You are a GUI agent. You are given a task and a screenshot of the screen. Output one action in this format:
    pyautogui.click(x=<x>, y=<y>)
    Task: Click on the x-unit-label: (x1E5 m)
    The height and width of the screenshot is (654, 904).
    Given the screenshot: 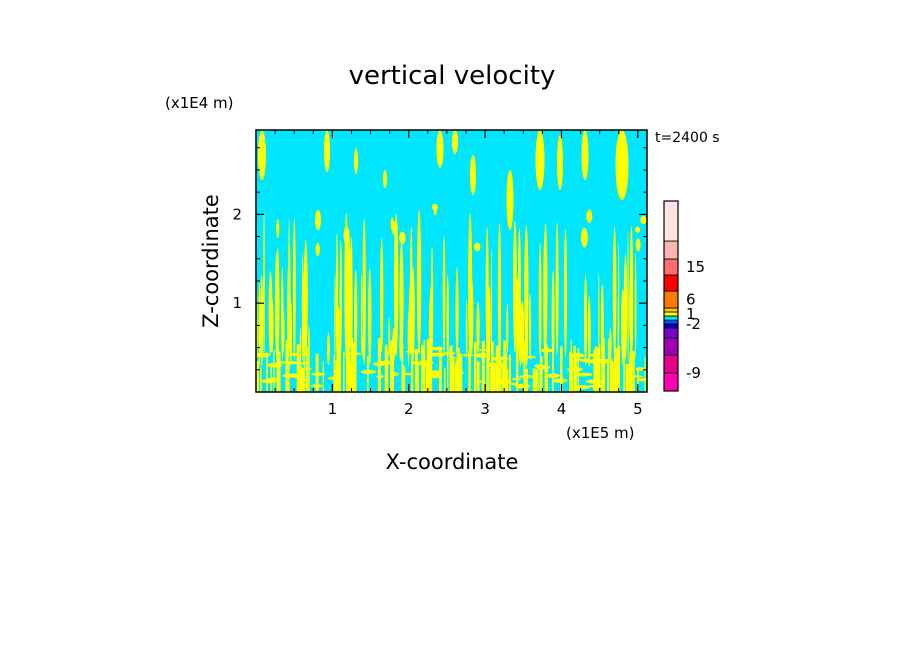 What is the action you would take?
    pyautogui.click(x=600, y=433)
    